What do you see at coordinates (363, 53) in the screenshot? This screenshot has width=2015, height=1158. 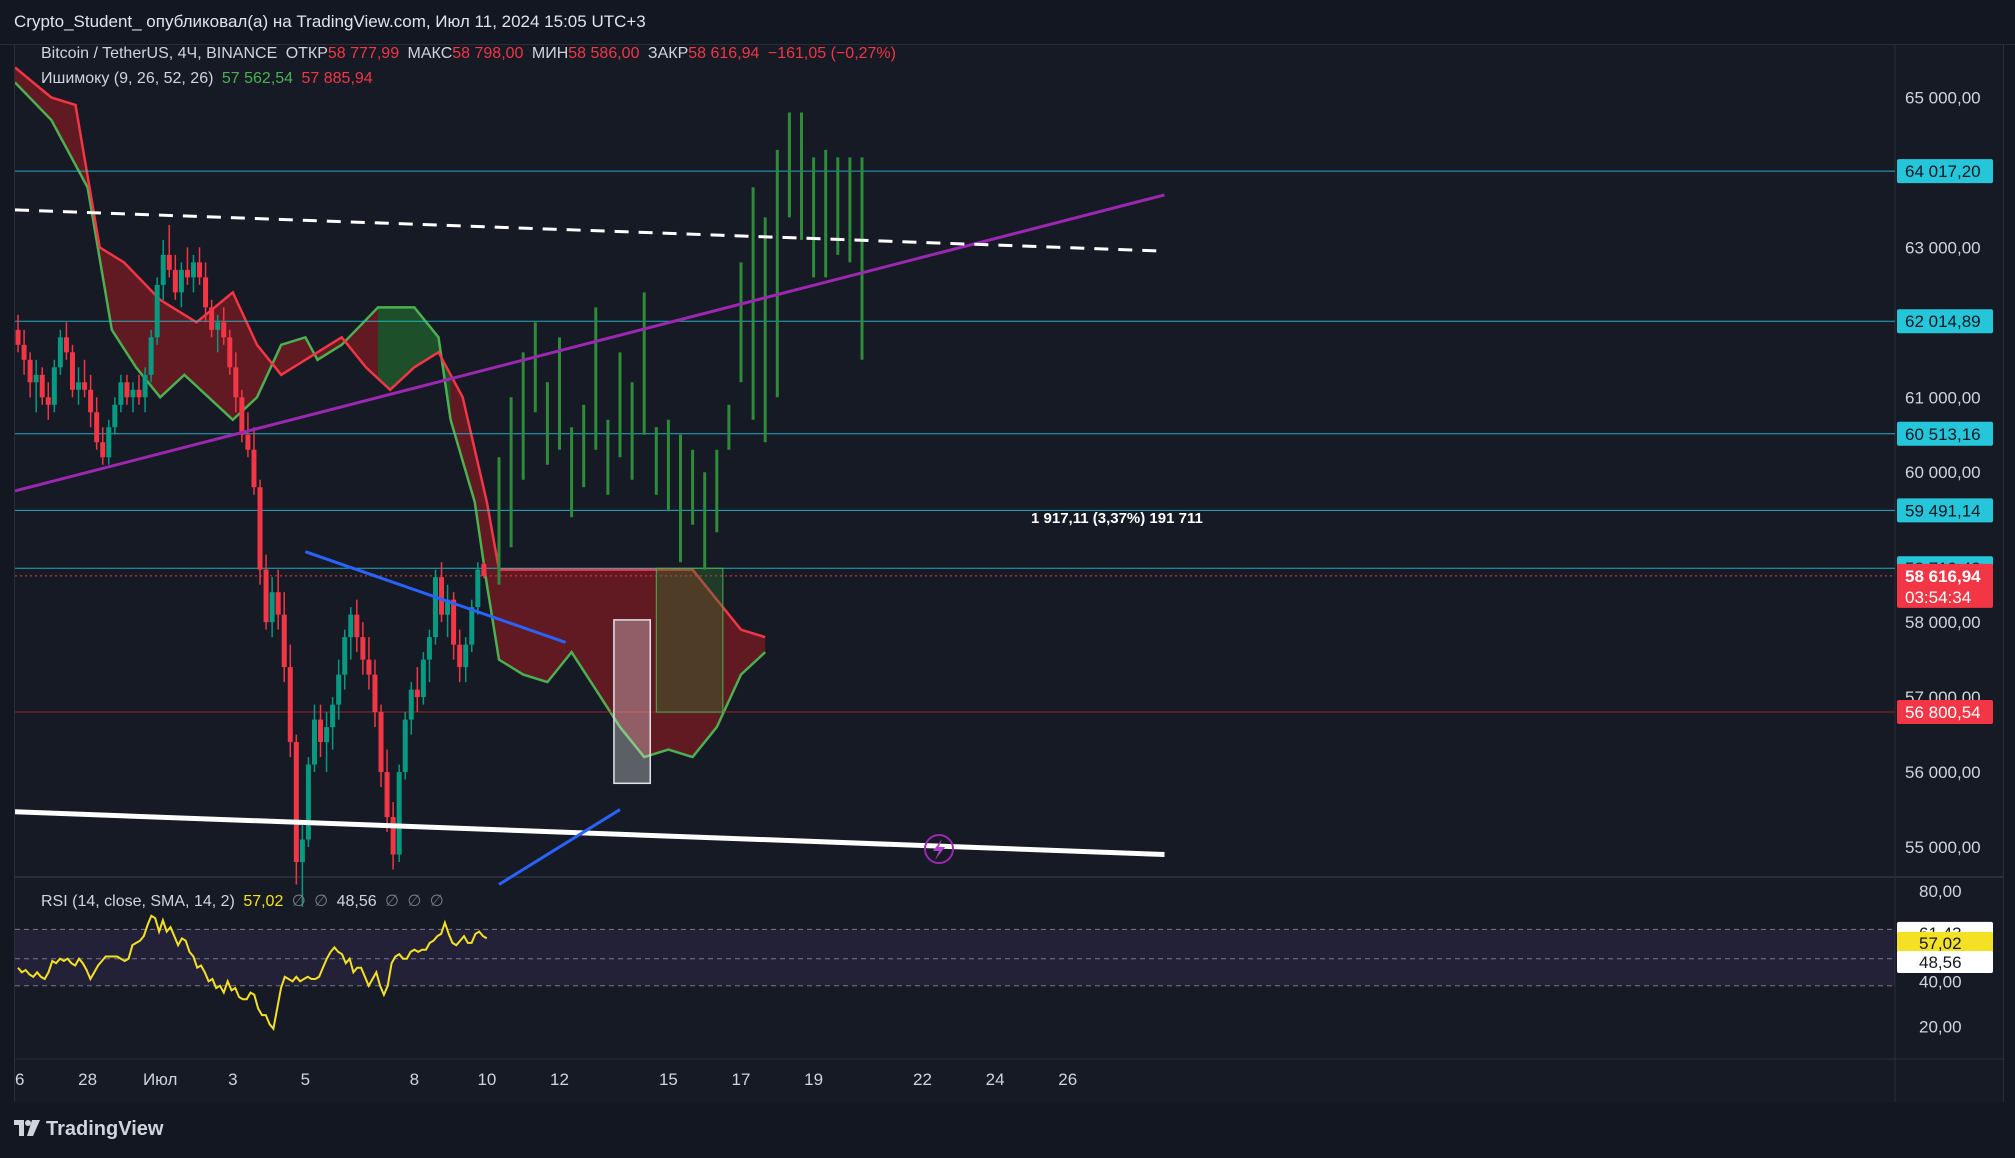 I see `open-value: 58 777,99` at bounding box center [363, 53].